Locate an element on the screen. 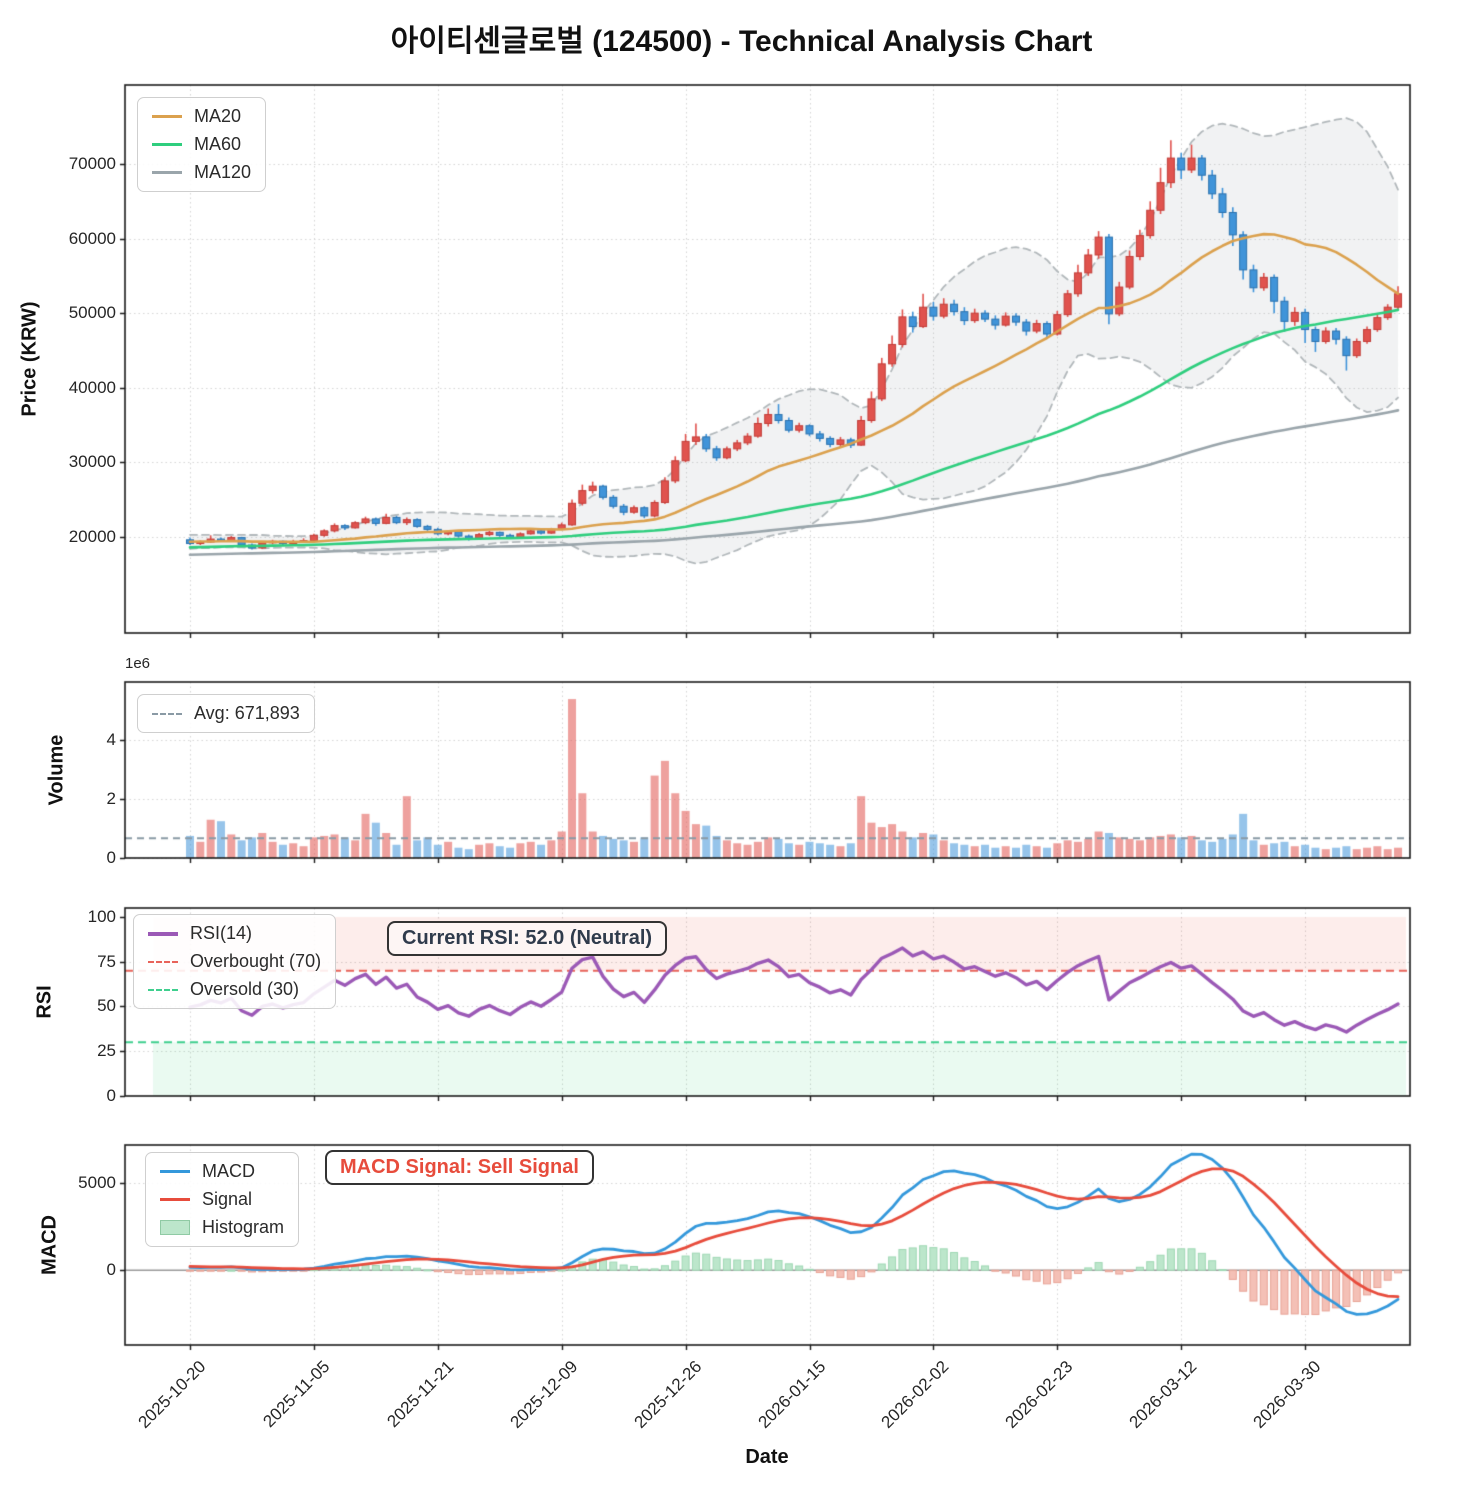  macd-line-icon is located at coordinates (175, 1171).